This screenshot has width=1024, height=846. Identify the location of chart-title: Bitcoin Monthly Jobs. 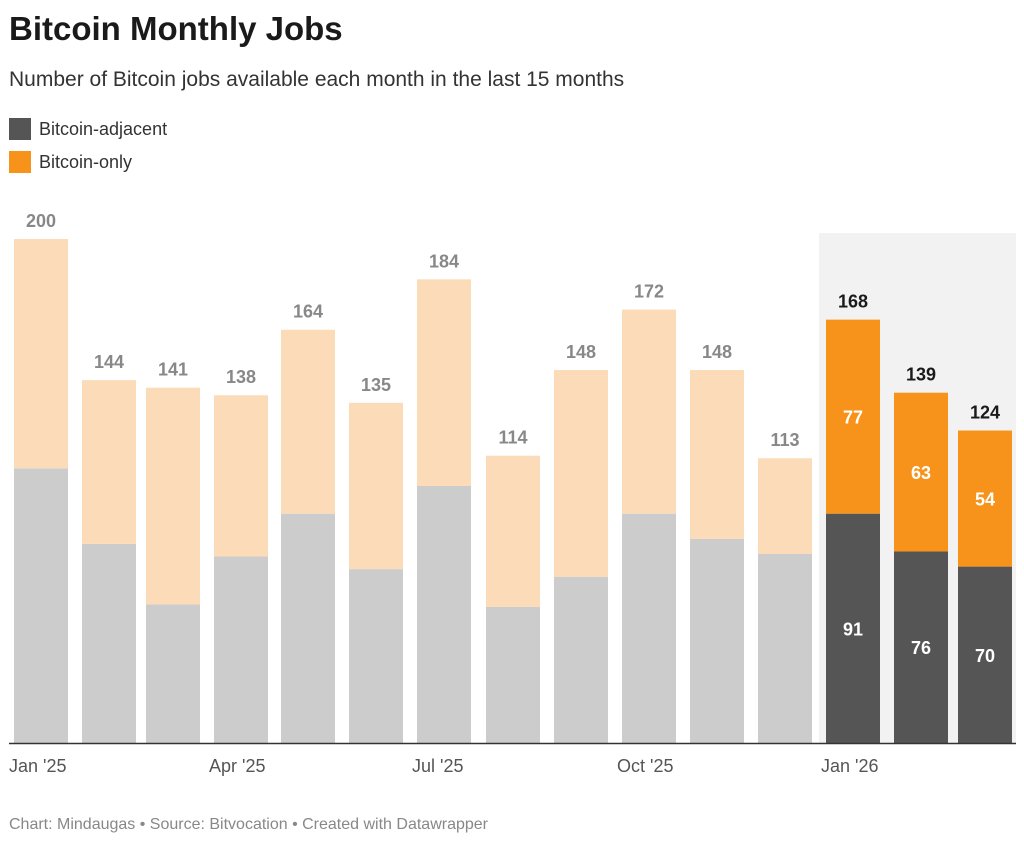
(176, 28).